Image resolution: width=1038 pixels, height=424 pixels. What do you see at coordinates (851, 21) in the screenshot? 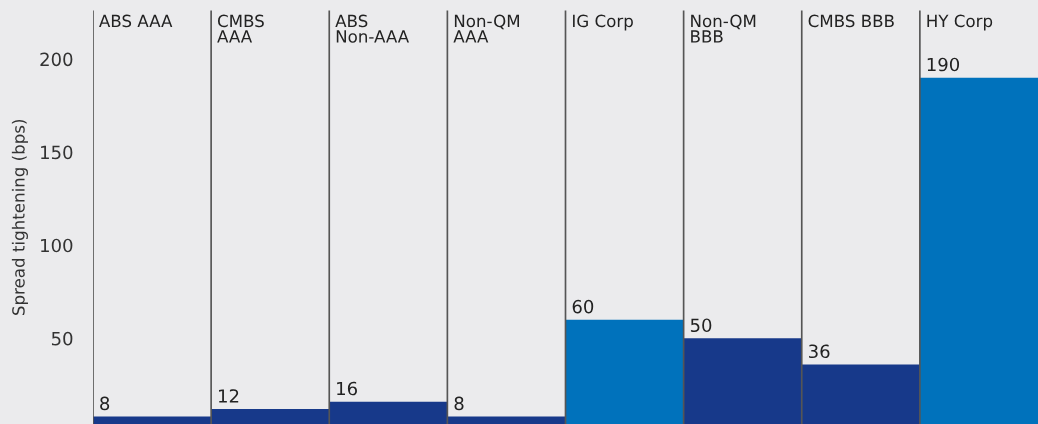
I see `x-tick-label: CMBS BBB` at bounding box center [851, 21].